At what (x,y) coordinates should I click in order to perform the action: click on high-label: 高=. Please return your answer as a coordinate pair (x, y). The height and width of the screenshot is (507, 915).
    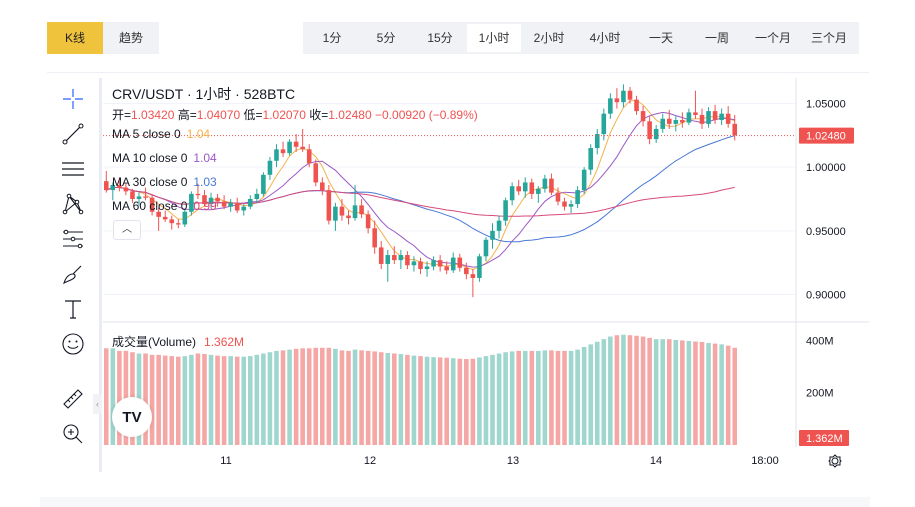
    Looking at the image, I should click on (187, 115).